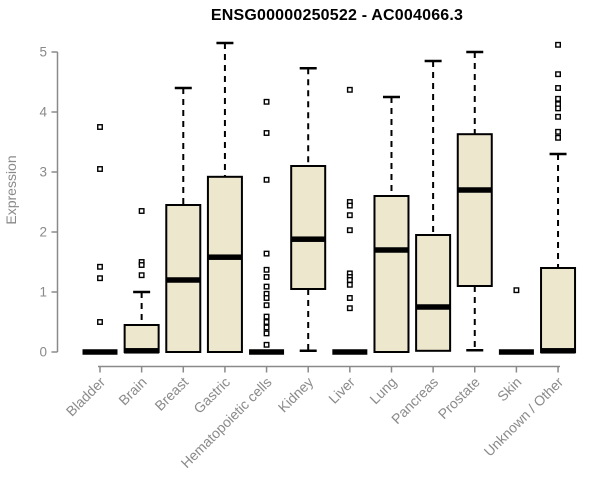  What do you see at coordinates (100, 352) in the screenshot?
I see `bladder-median` at bounding box center [100, 352].